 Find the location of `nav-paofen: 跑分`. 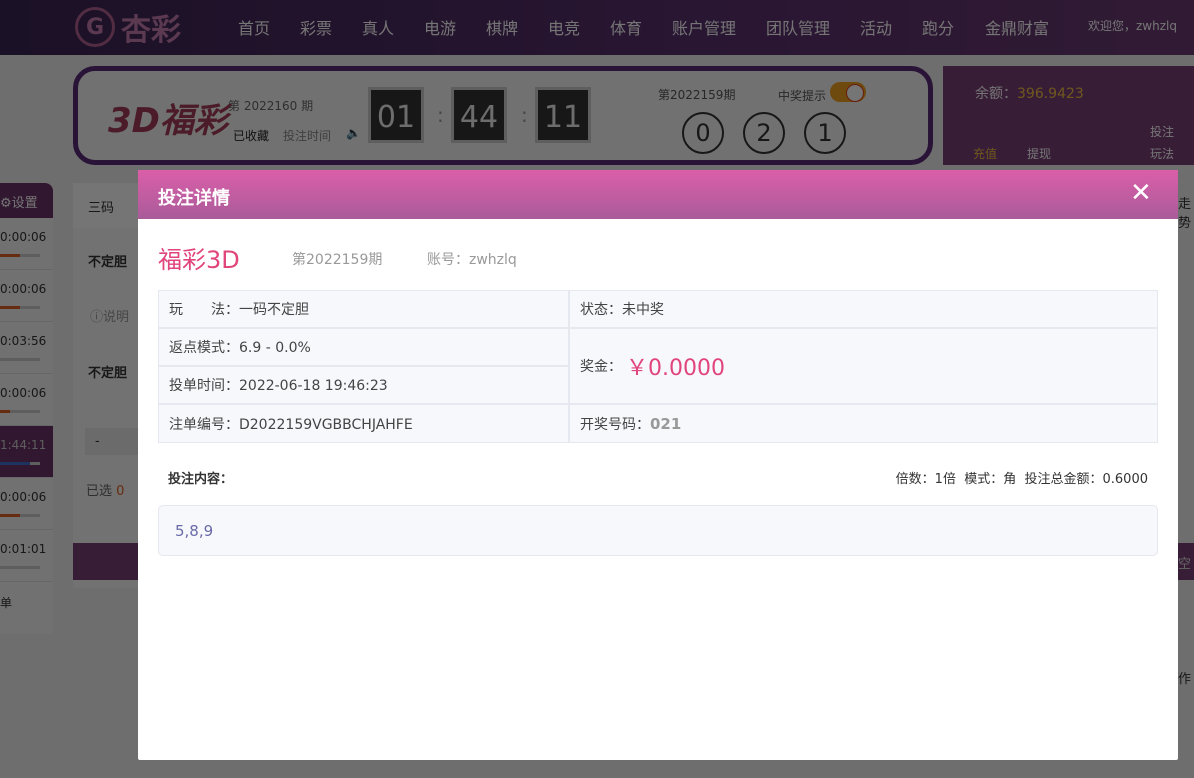

nav-paofen: 跑分 is located at coordinates (938, 28).